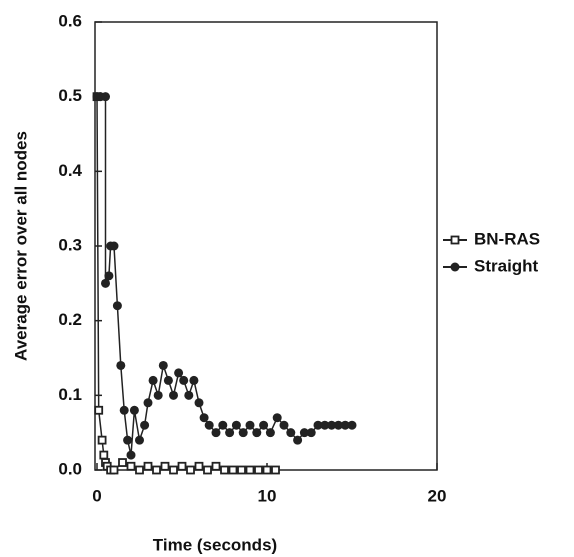 Image resolution: width=574 pixels, height=557 pixels. What do you see at coordinates (215, 544) in the screenshot?
I see `x-axis-label: Time (seconds)` at bounding box center [215, 544].